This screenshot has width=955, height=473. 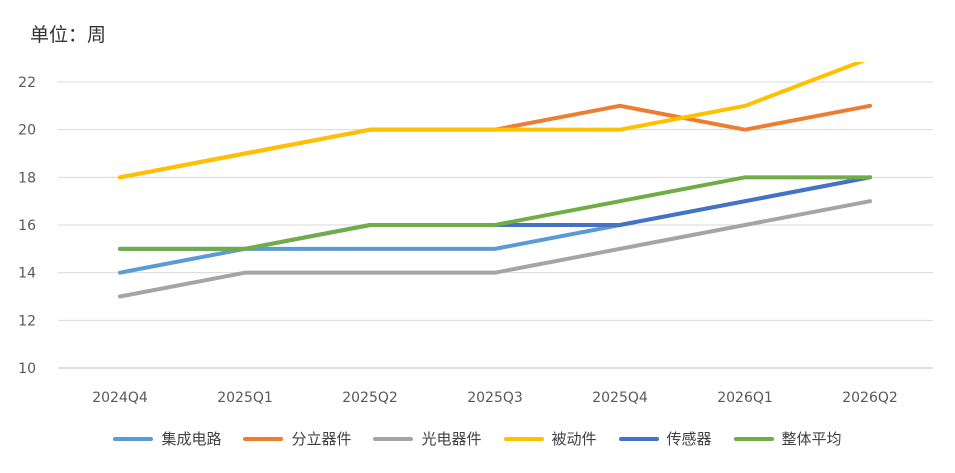 I want to click on y-tick-label: 14, so click(x=27, y=274).